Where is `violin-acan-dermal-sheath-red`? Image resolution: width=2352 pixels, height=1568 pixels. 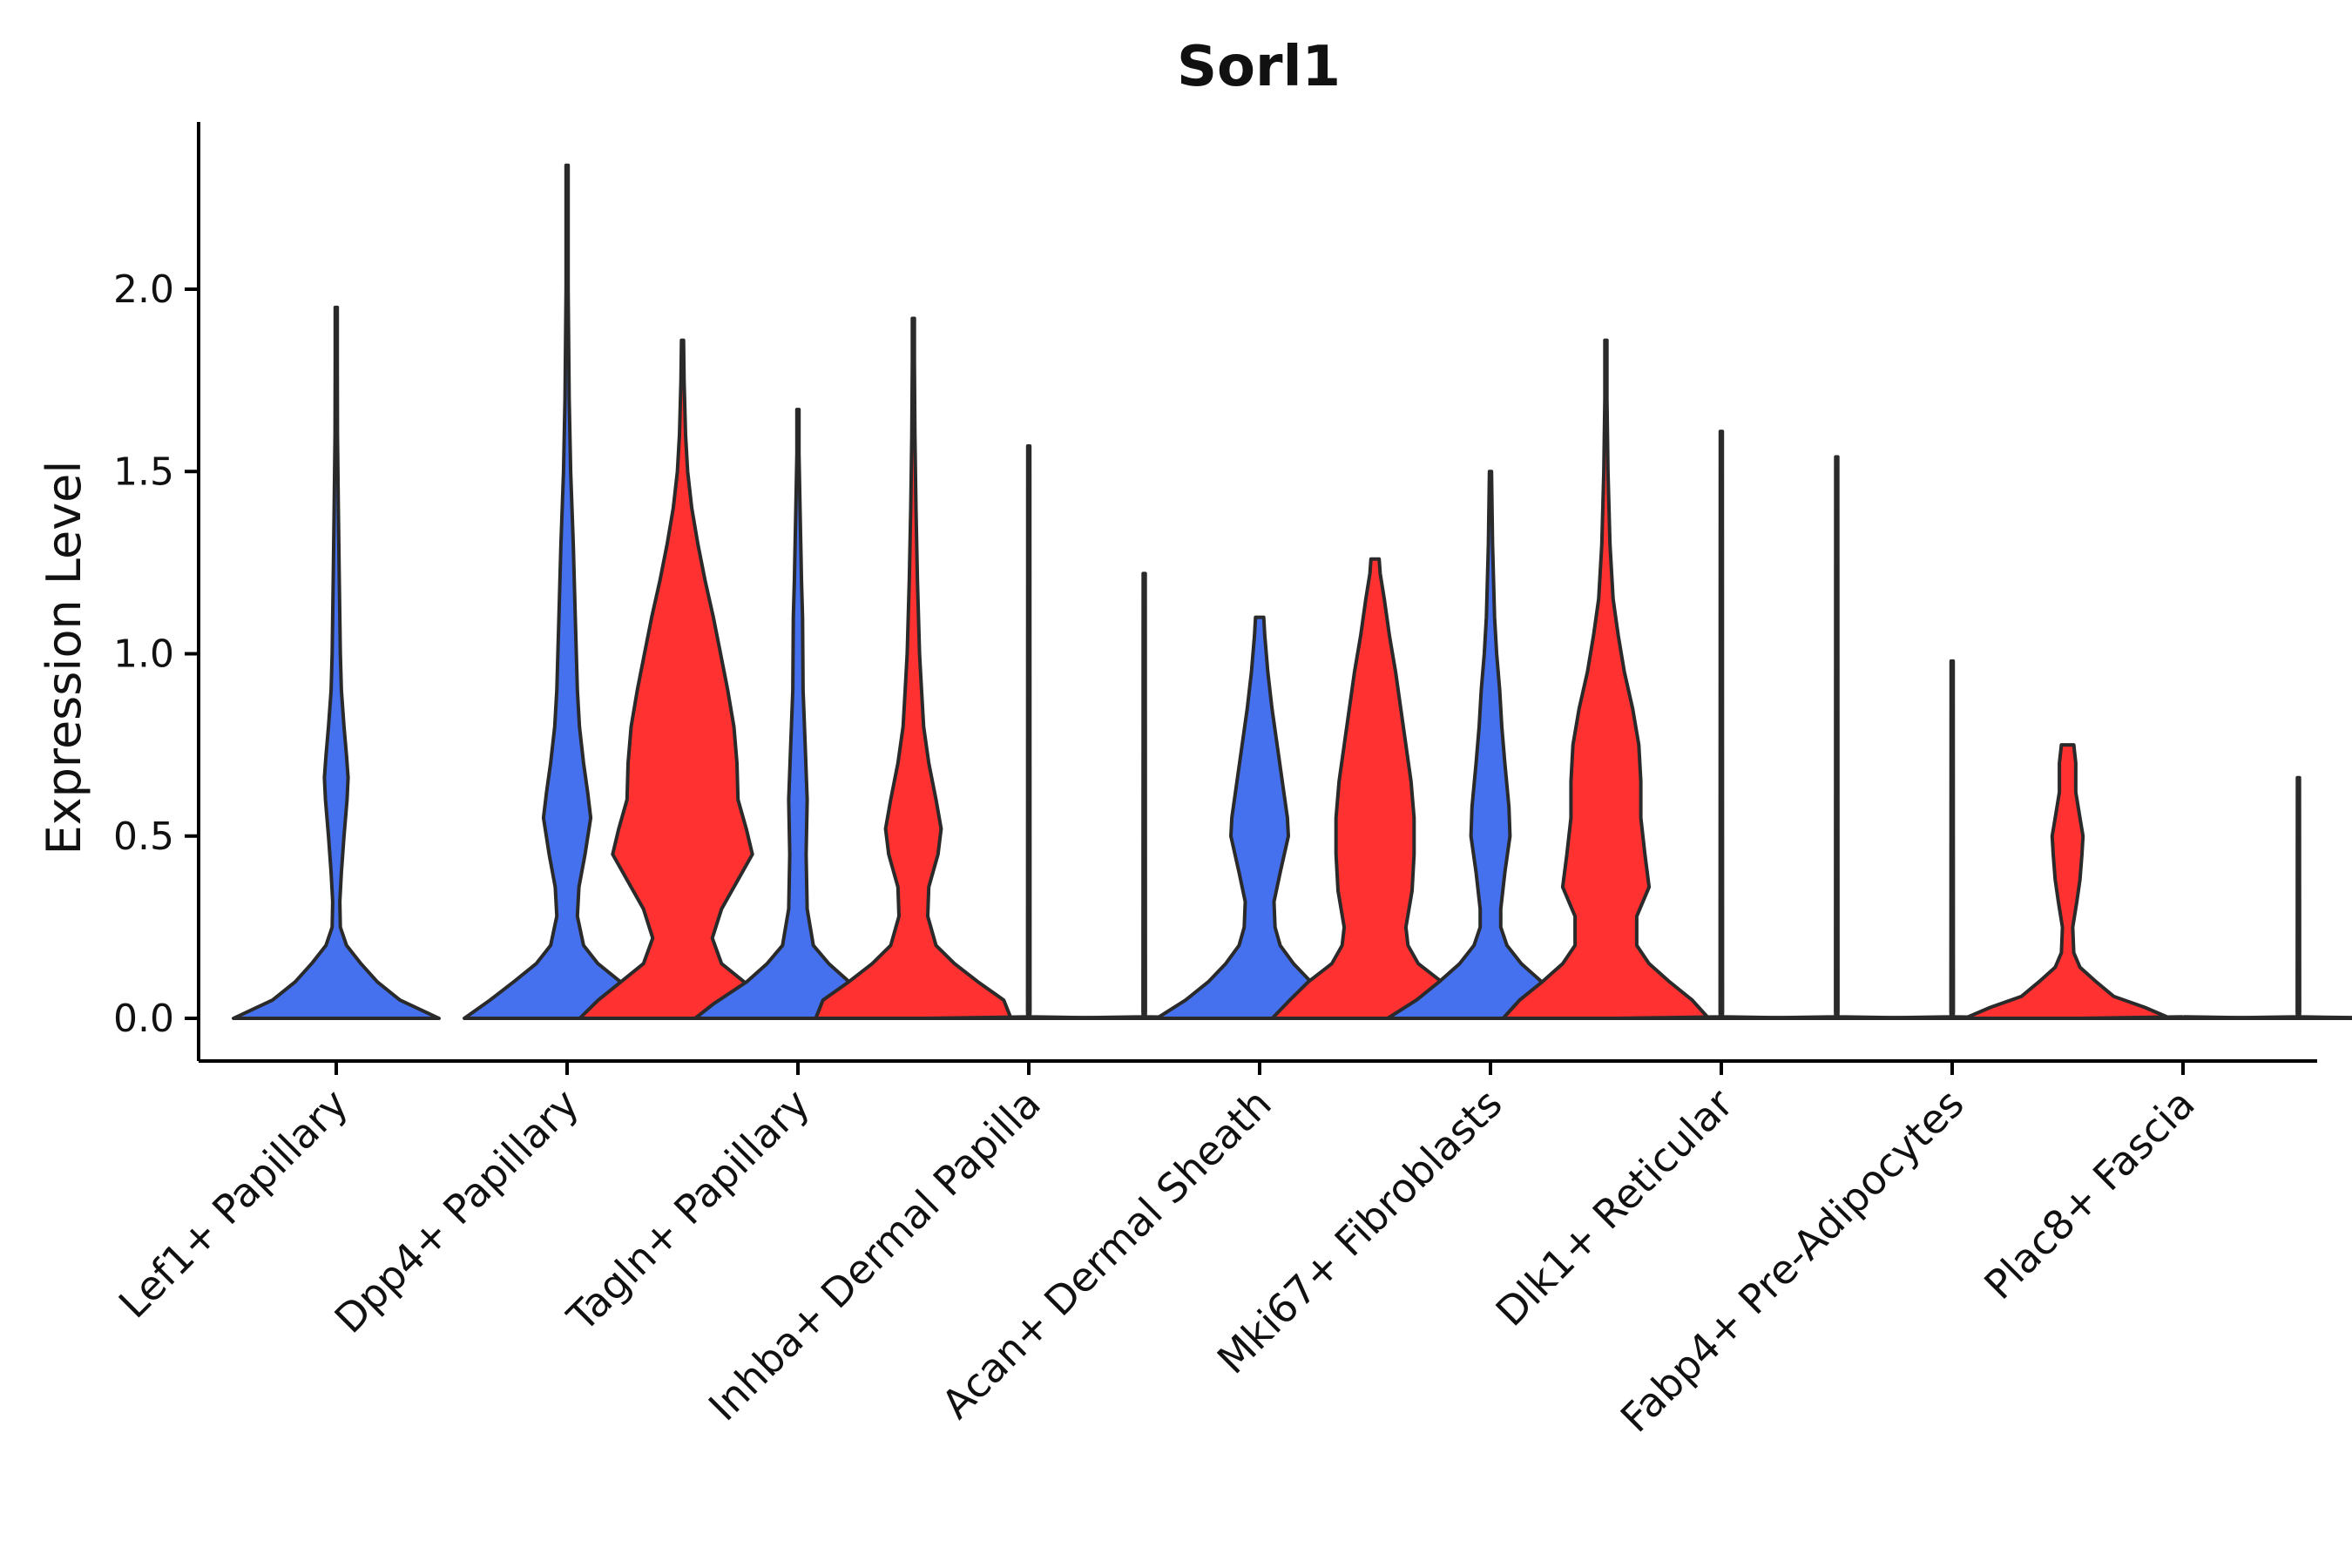
violin-acan-dermal-sheath-red is located at coordinates (1375, 788).